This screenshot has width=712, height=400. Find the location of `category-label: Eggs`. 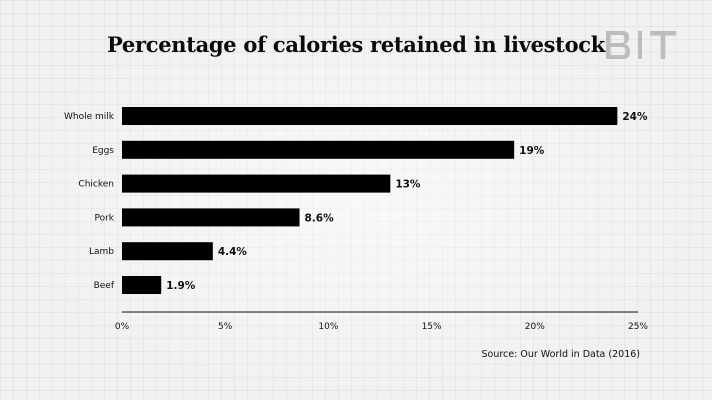

category-label: Eggs is located at coordinates (103, 151).